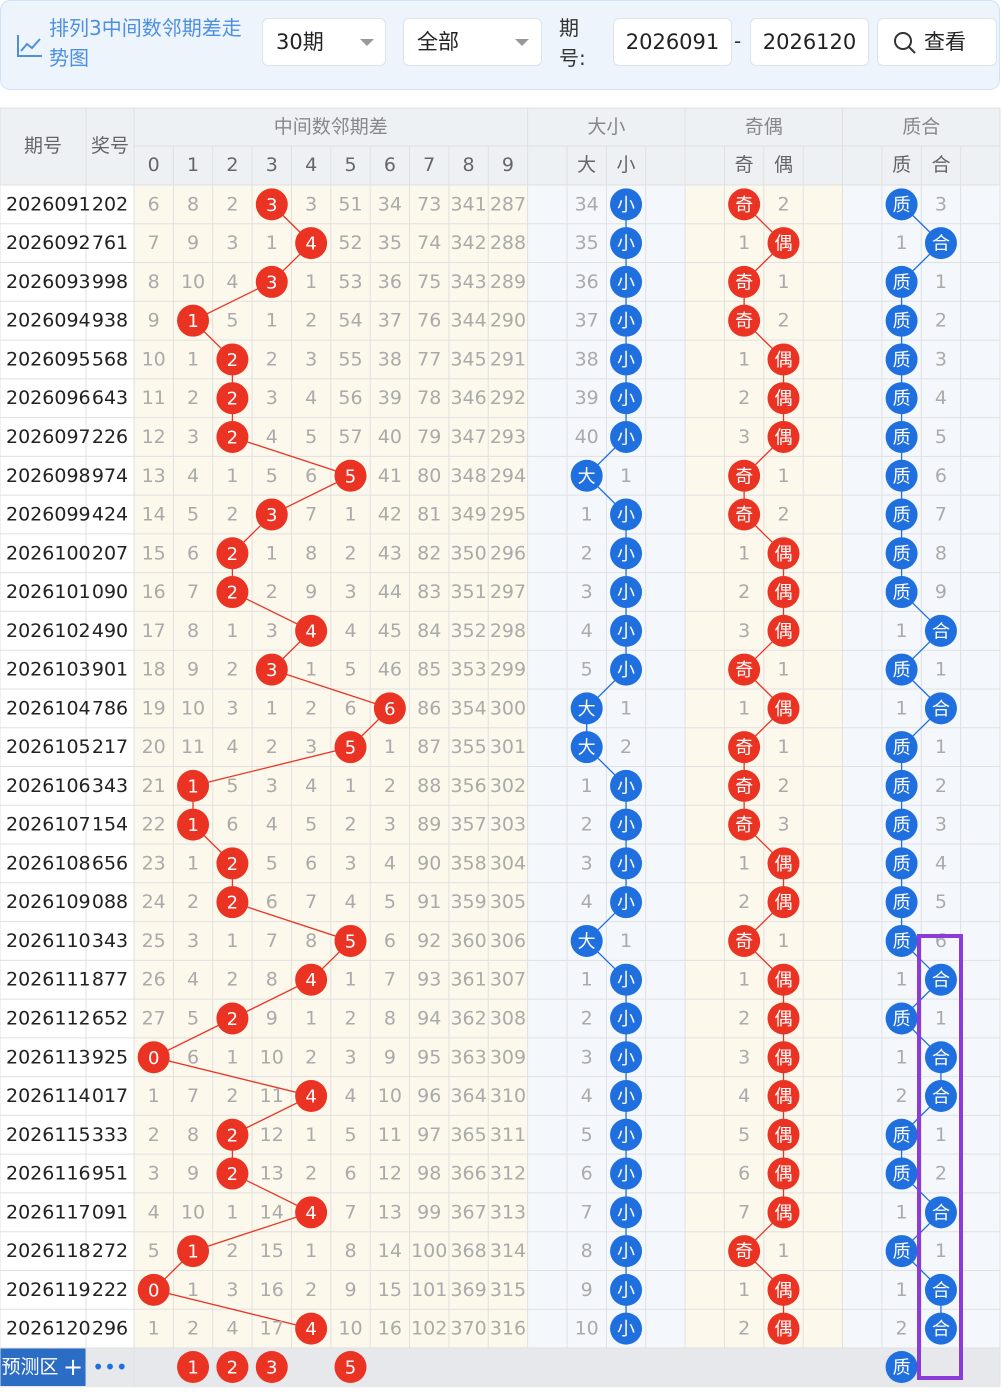  What do you see at coordinates (390, 398) in the screenshot?
I see `miss: 39` at bounding box center [390, 398].